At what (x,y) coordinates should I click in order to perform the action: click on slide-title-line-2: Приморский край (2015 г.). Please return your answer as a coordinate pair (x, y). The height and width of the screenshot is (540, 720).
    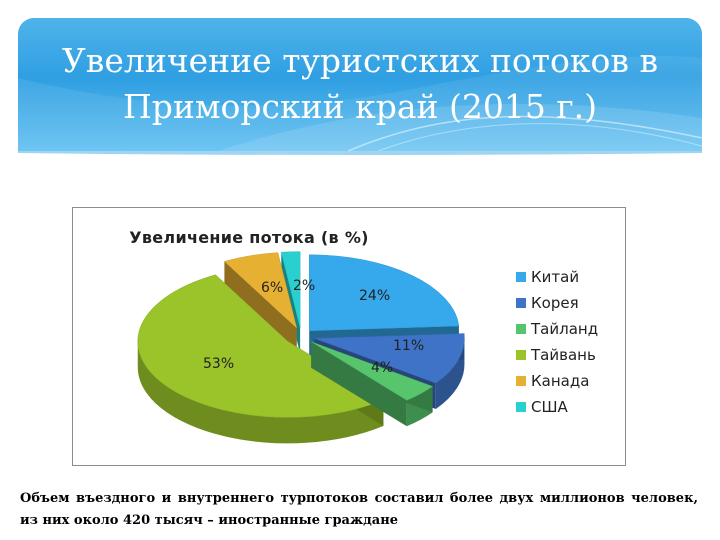
    Looking at the image, I should click on (360, 106).